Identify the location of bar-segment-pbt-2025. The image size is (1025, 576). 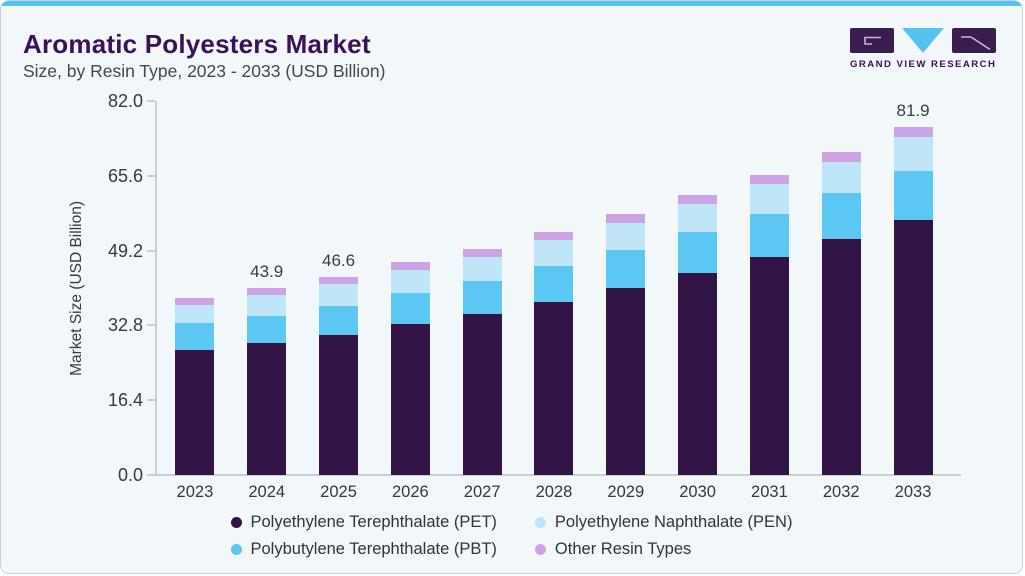
(339, 320).